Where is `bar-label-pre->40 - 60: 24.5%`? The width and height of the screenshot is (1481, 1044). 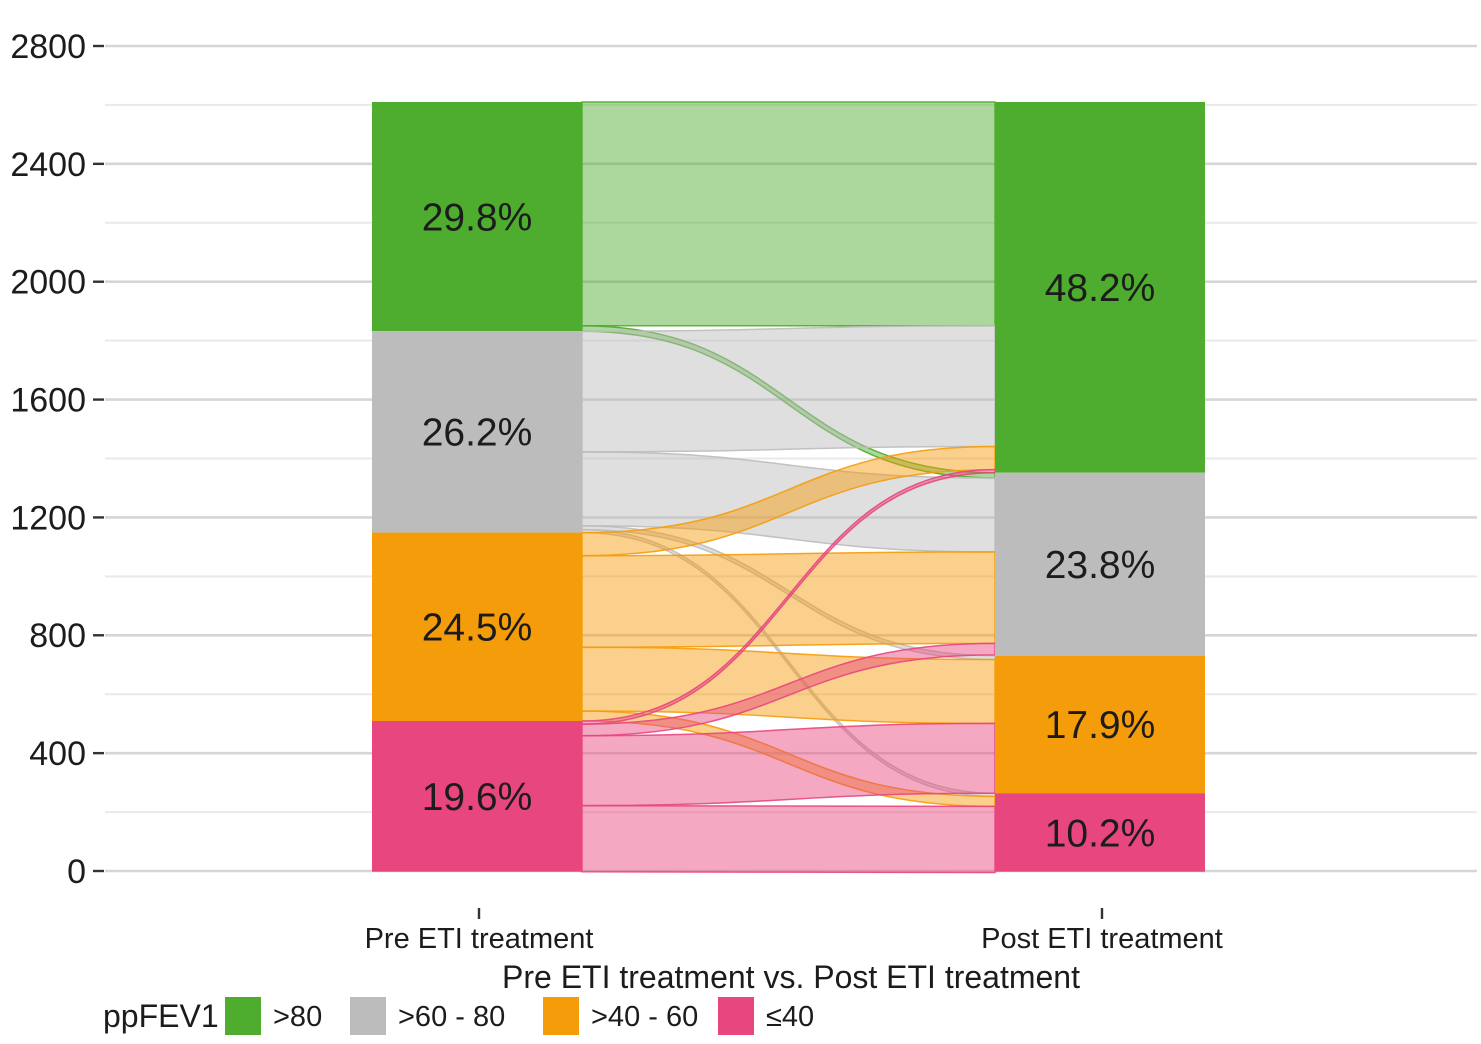 bar-label-pre->40 - 60: 24.5% is located at coordinates (477, 627).